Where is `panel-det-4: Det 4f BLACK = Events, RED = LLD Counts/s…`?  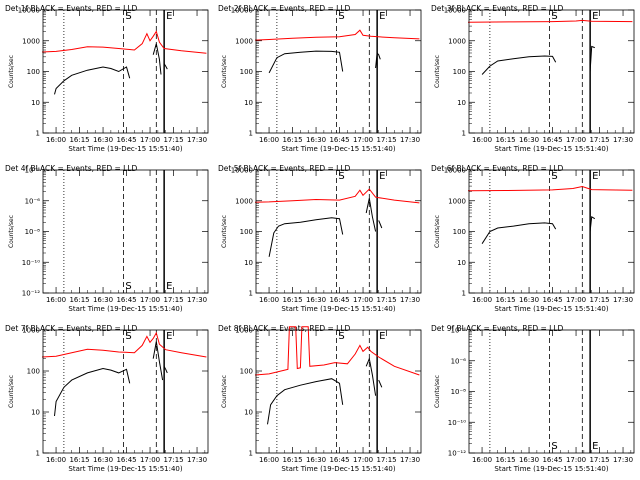
panel-det-4: Det 4f BLACK = Events, RED = LLD Counts/s… is located at coordinates (107, 238).